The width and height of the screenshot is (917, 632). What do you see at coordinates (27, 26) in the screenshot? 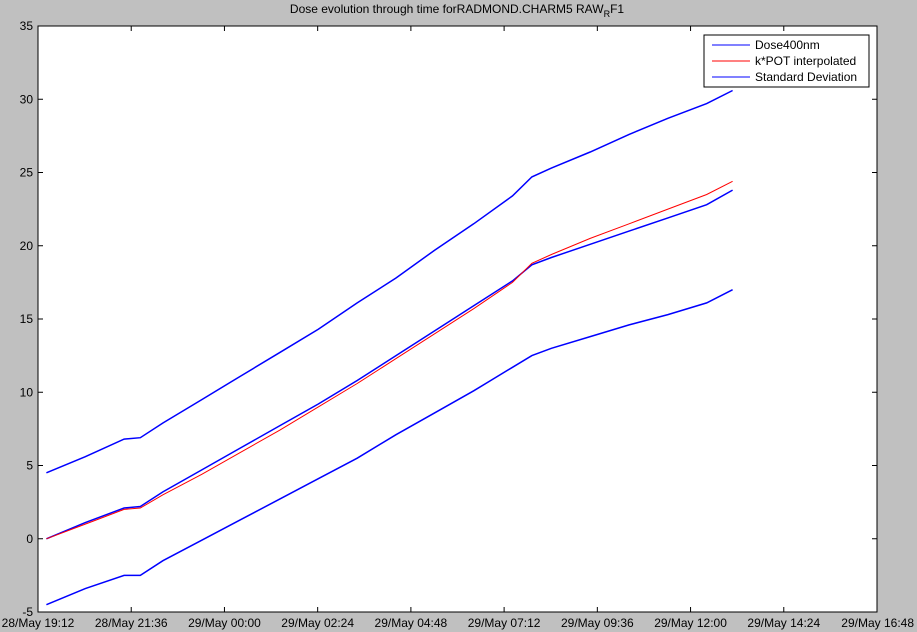
I see `y-tick-label: 35` at bounding box center [27, 26].